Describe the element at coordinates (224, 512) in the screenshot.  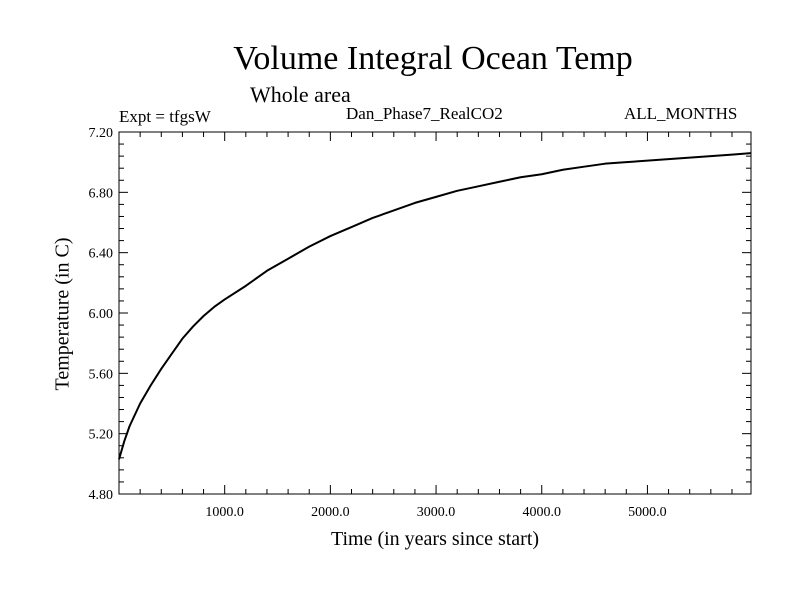
I see `x-tick-label: 1000.0` at that location.